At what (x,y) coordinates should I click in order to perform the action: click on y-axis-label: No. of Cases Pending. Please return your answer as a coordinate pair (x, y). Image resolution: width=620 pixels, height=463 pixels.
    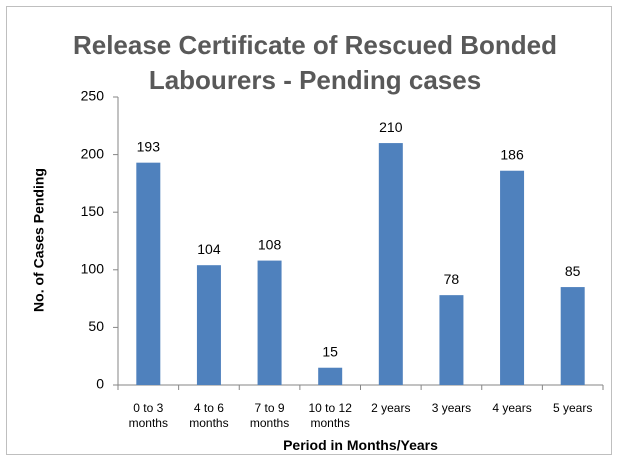
    Looking at the image, I should click on (39, 240).